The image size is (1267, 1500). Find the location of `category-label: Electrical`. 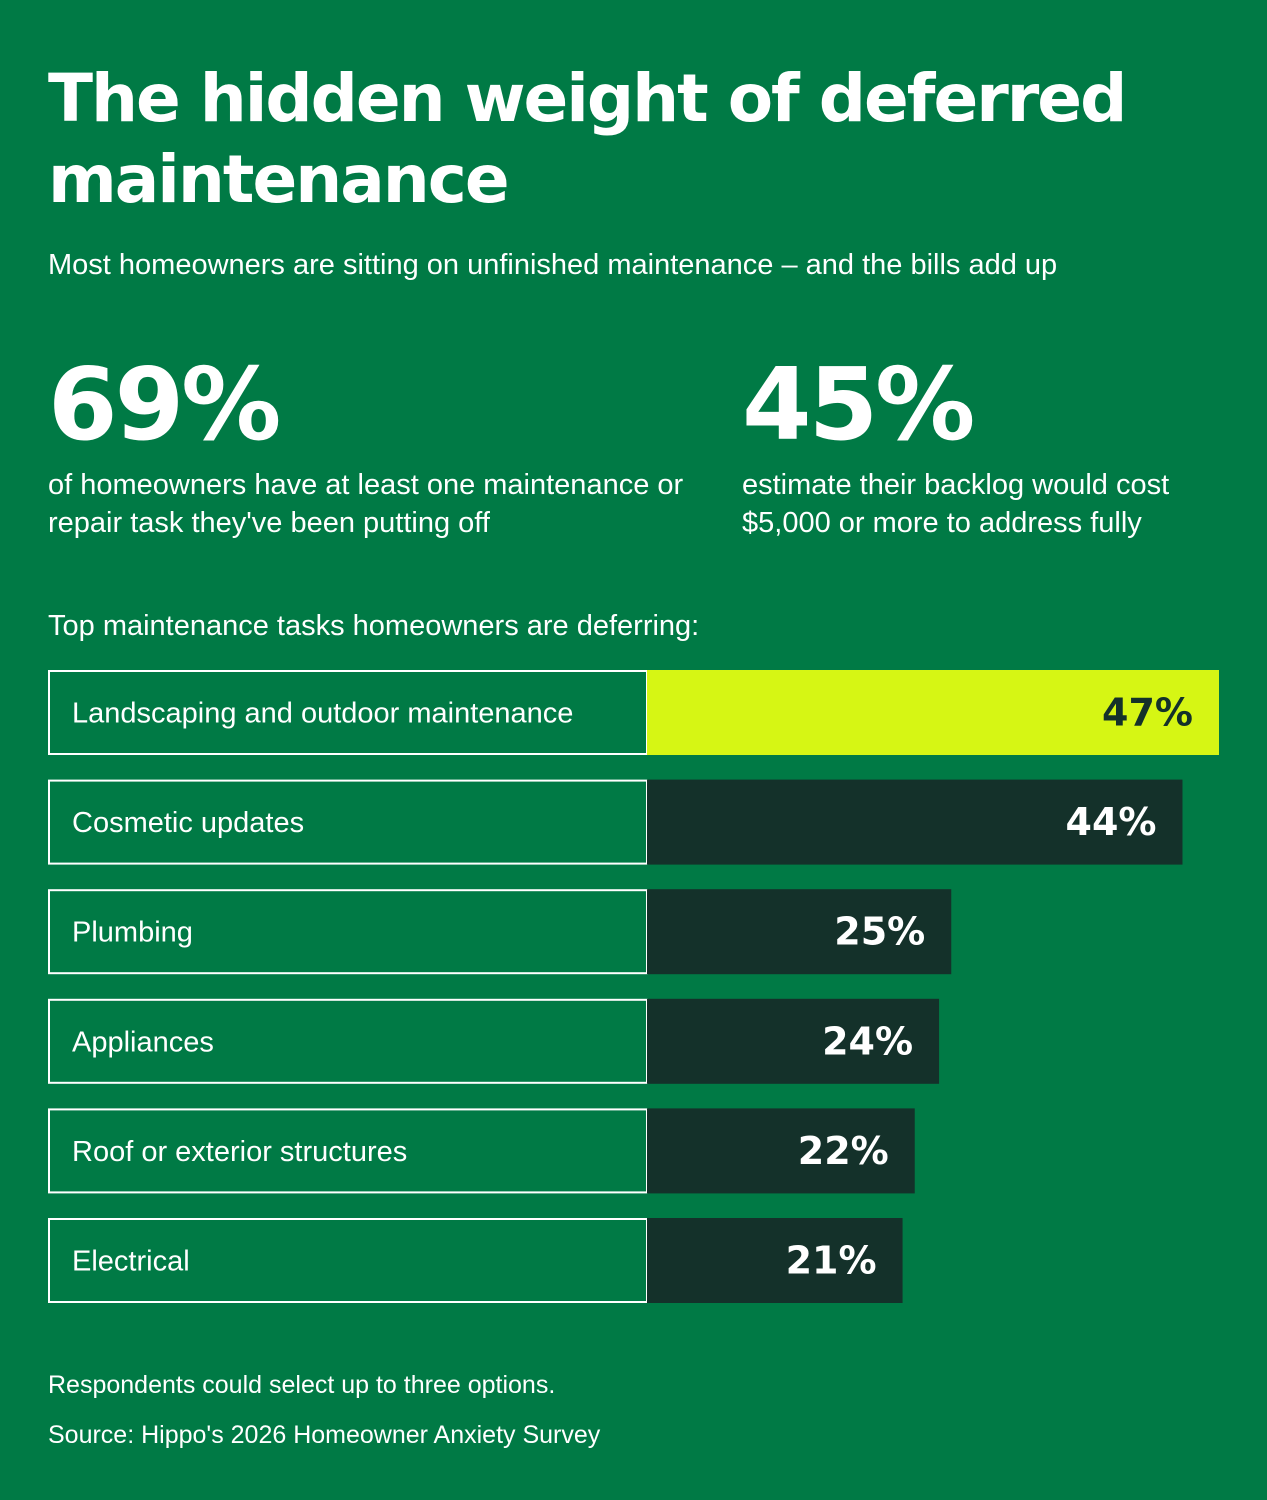

category-label: Electrical is located at coordinates (131, 1262).